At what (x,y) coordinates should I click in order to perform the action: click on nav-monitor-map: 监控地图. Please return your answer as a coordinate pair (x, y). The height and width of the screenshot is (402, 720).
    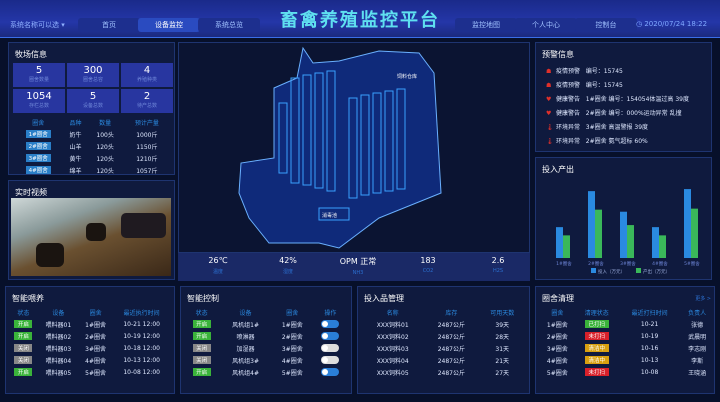
    Looking at the image, I should click on (486, 25).